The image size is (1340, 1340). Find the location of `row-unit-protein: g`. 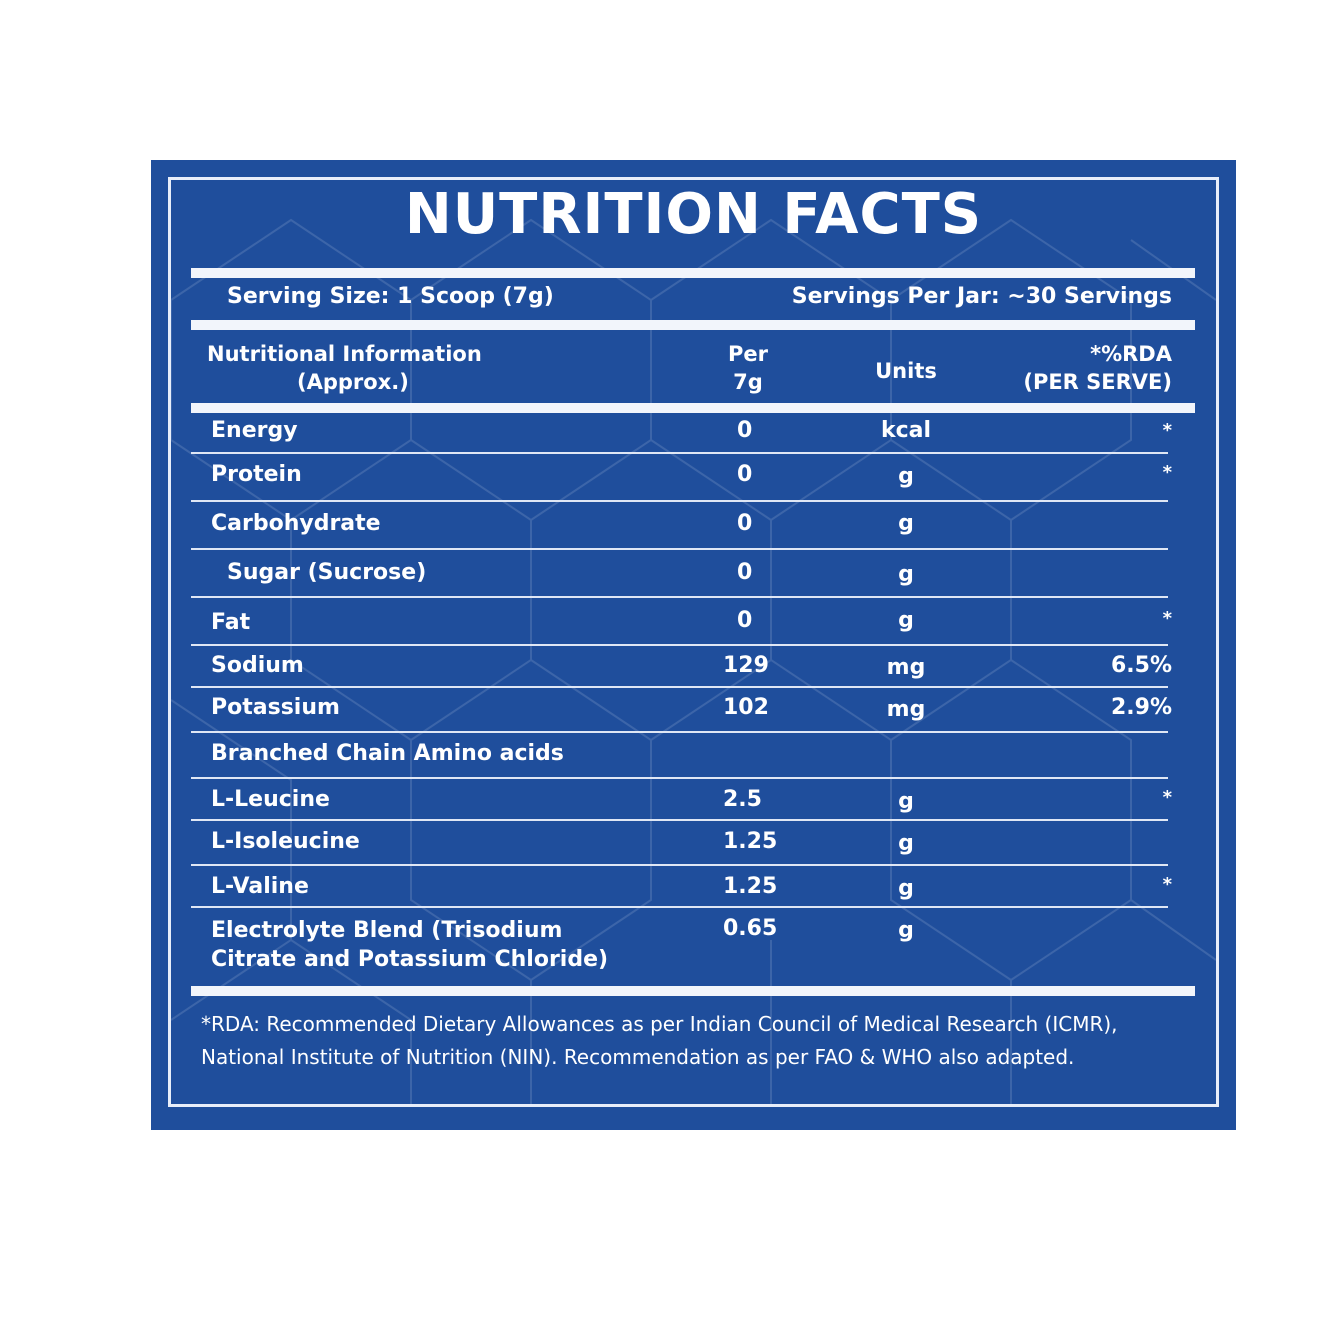

row-unit-protein: g is located at coordinates (906, 476).